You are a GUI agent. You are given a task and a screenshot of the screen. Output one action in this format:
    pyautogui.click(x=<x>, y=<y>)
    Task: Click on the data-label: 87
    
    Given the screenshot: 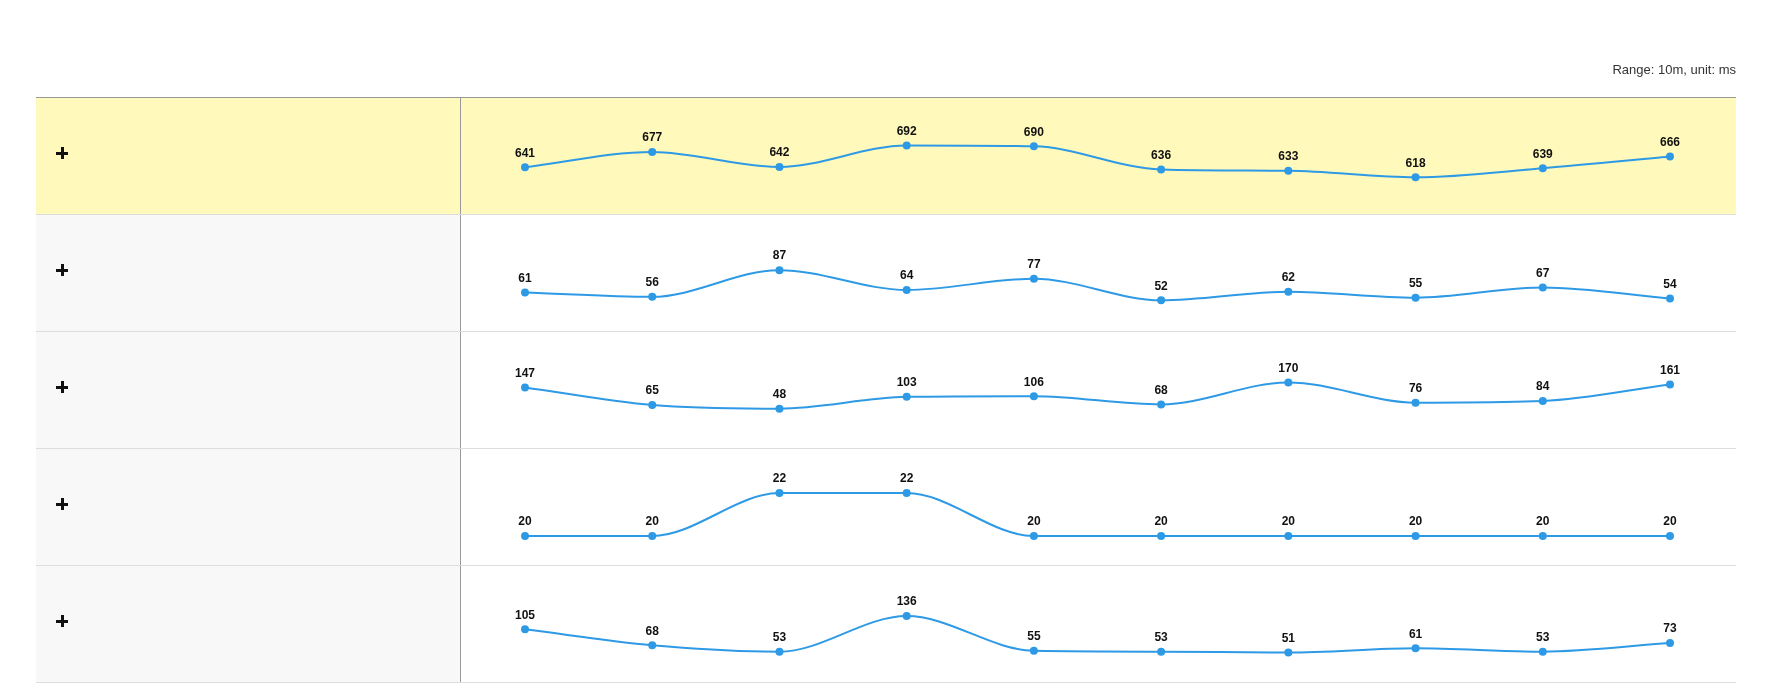 What is the action you would take?
    pyautogui.click(x=779, y=255)
    